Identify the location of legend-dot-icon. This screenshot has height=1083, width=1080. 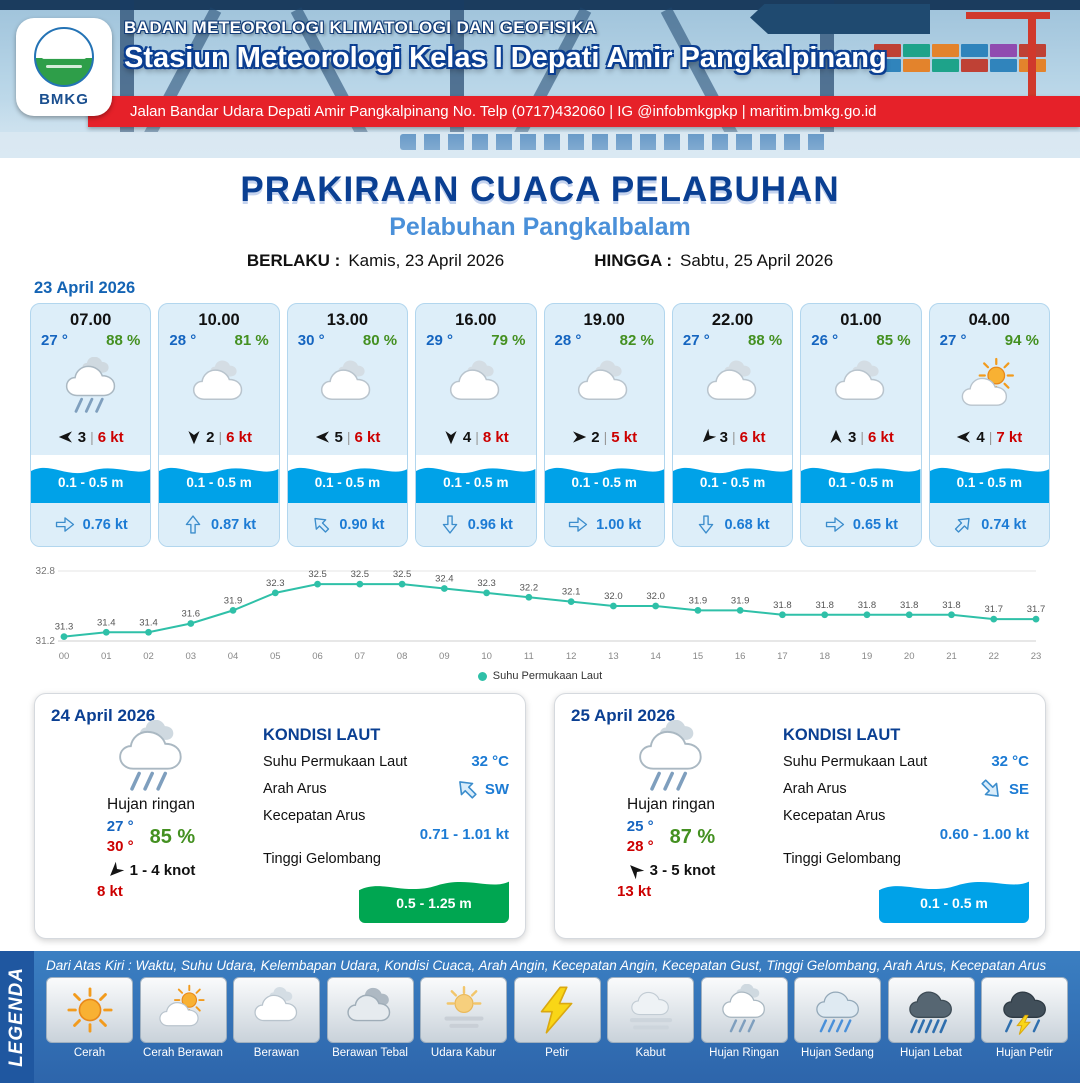
(482, 676).